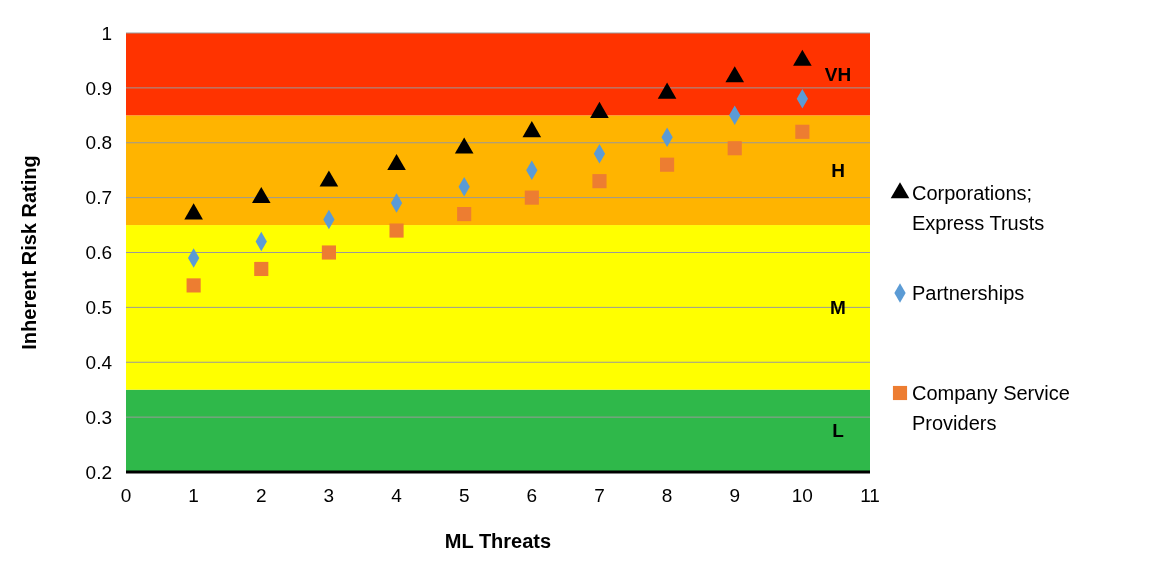  I want to click on y-tick-label: 0.4, so click(99, 362).